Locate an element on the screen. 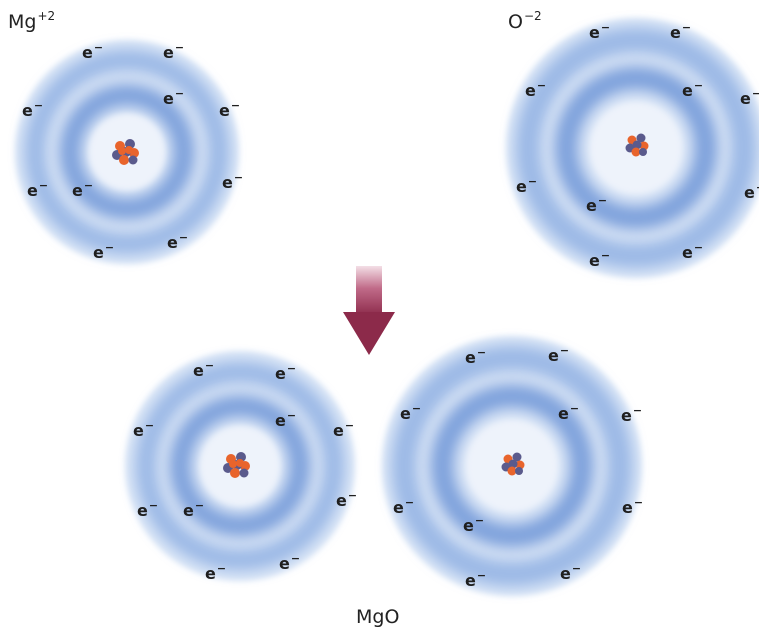  compound-label: MgO is located at coordinates (378, 617).